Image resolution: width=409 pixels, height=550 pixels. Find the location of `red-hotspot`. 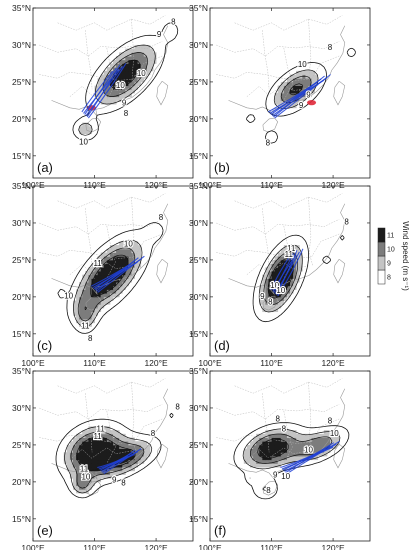

red-hotspot is located at coordinates (312, 103).